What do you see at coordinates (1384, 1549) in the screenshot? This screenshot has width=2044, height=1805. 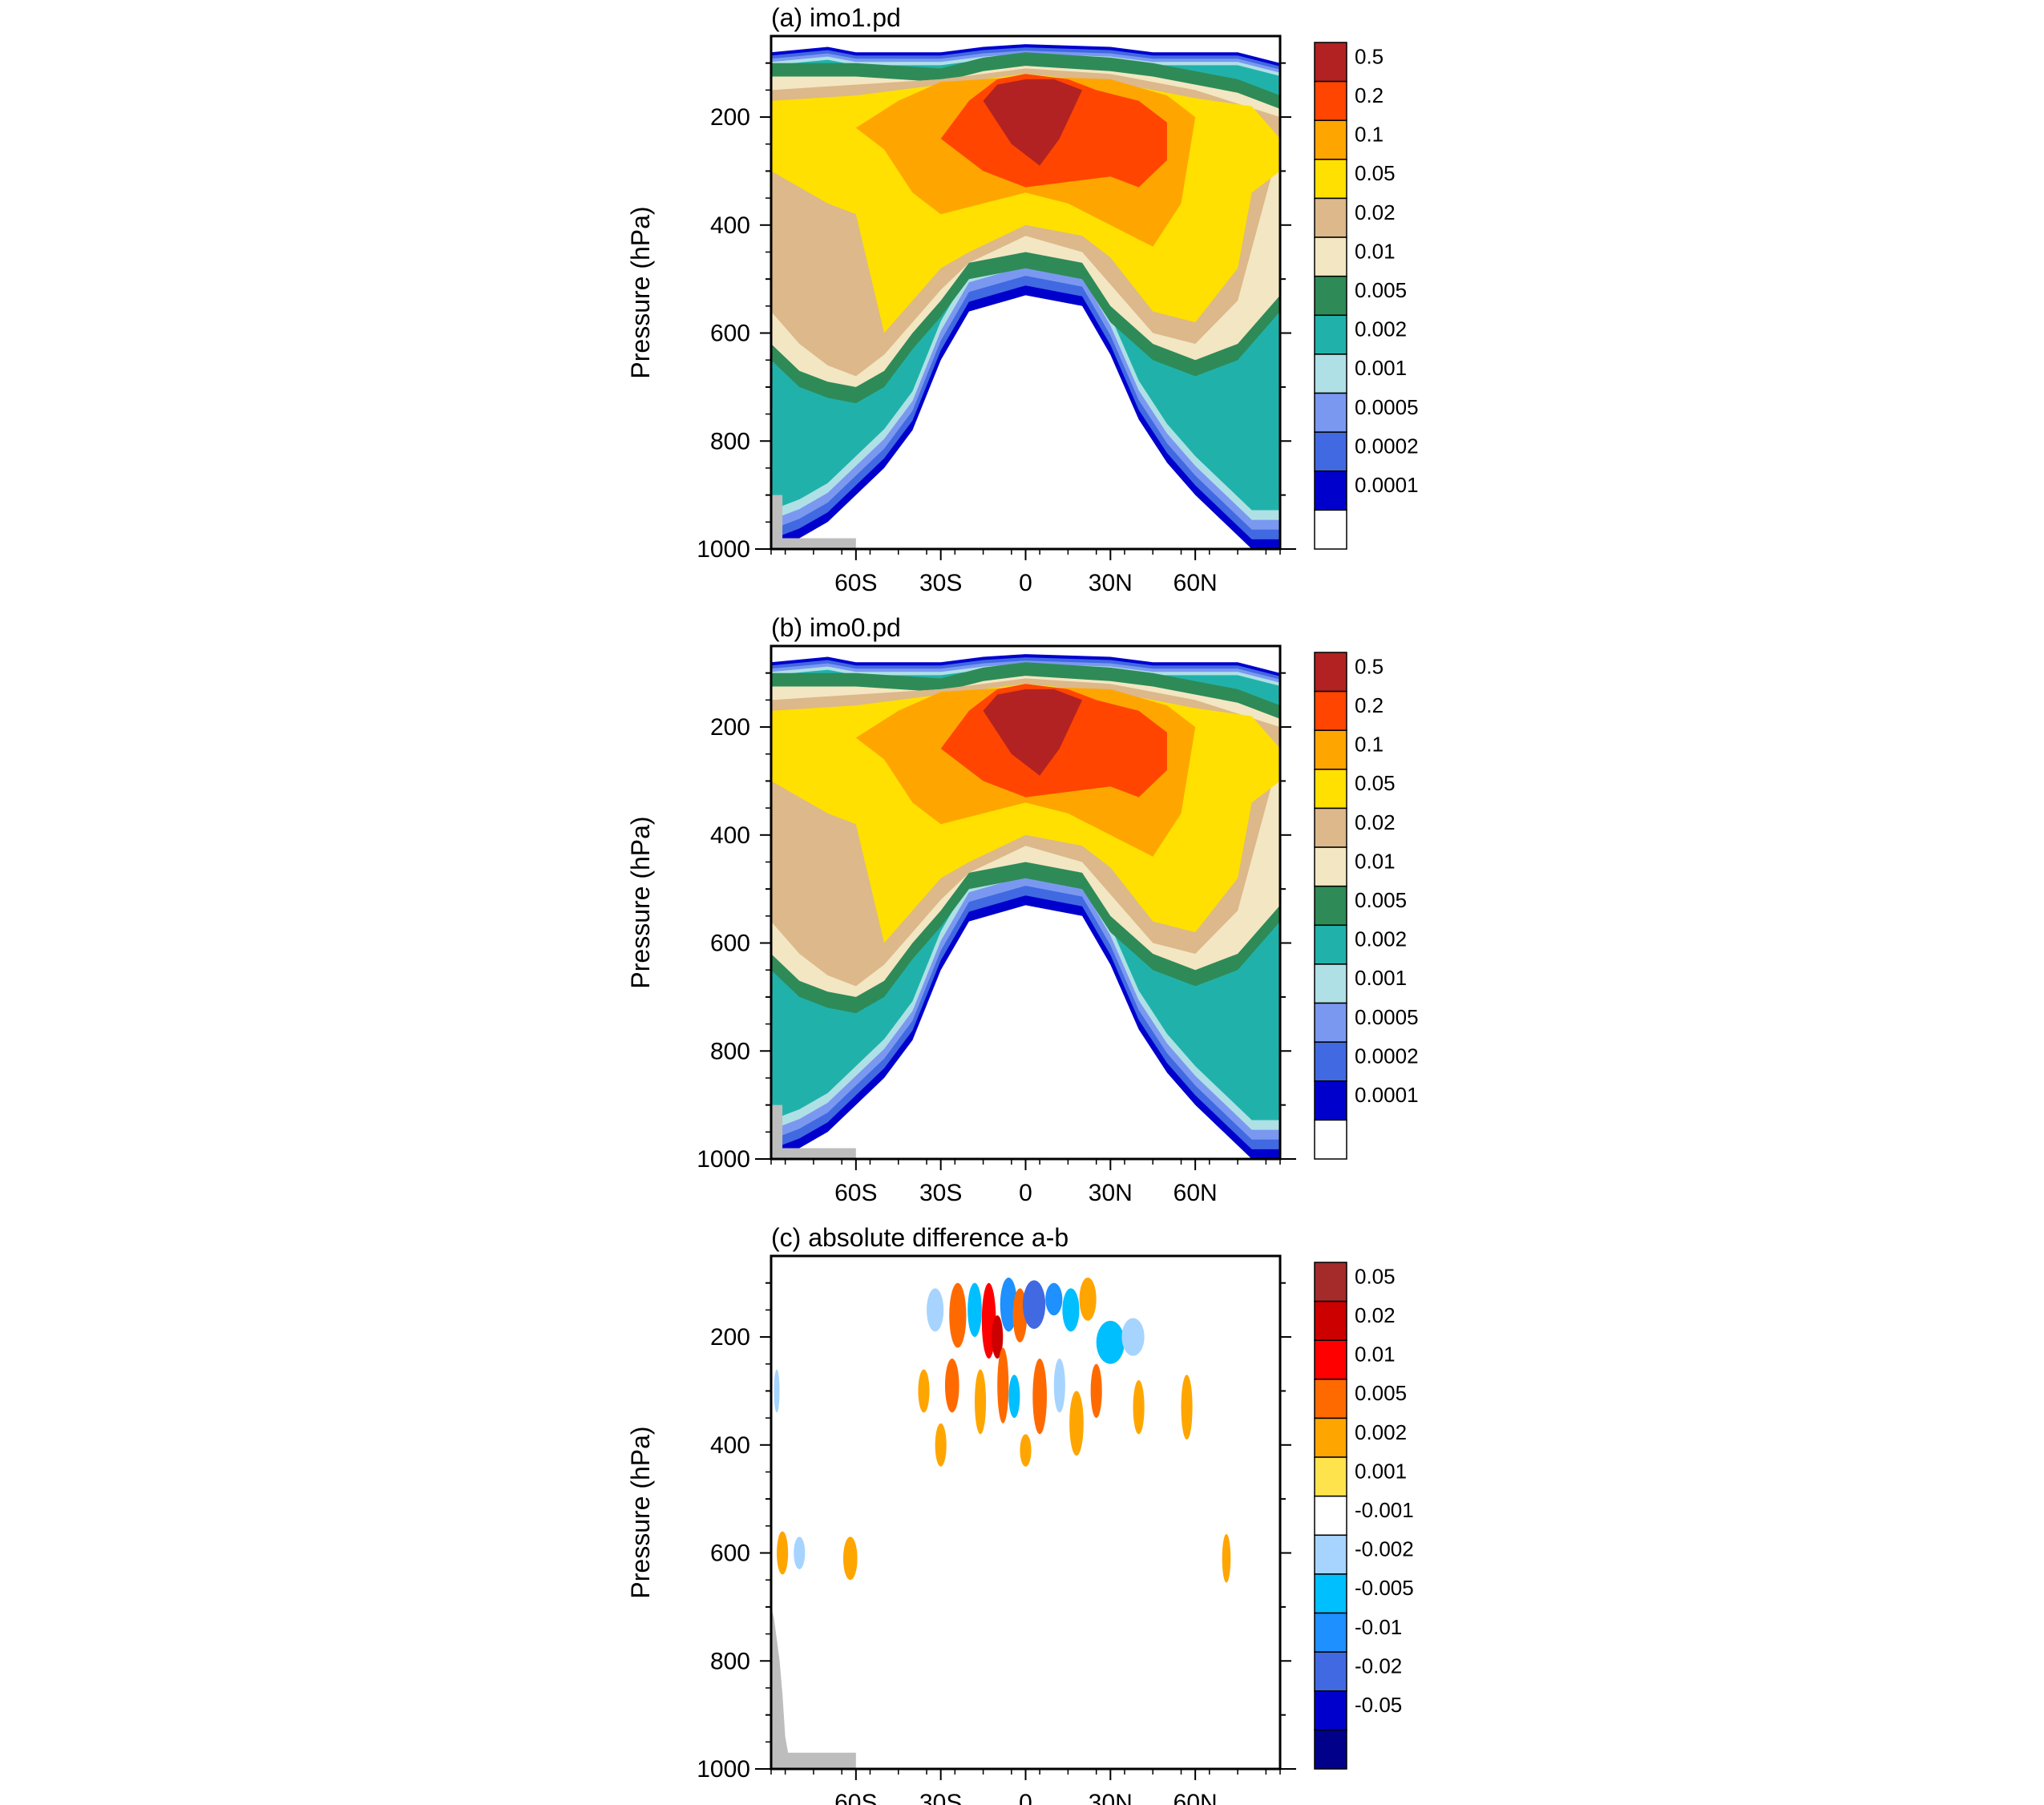 I see `colorbar-label: -0.002` at bounding box center [1384, 1549].